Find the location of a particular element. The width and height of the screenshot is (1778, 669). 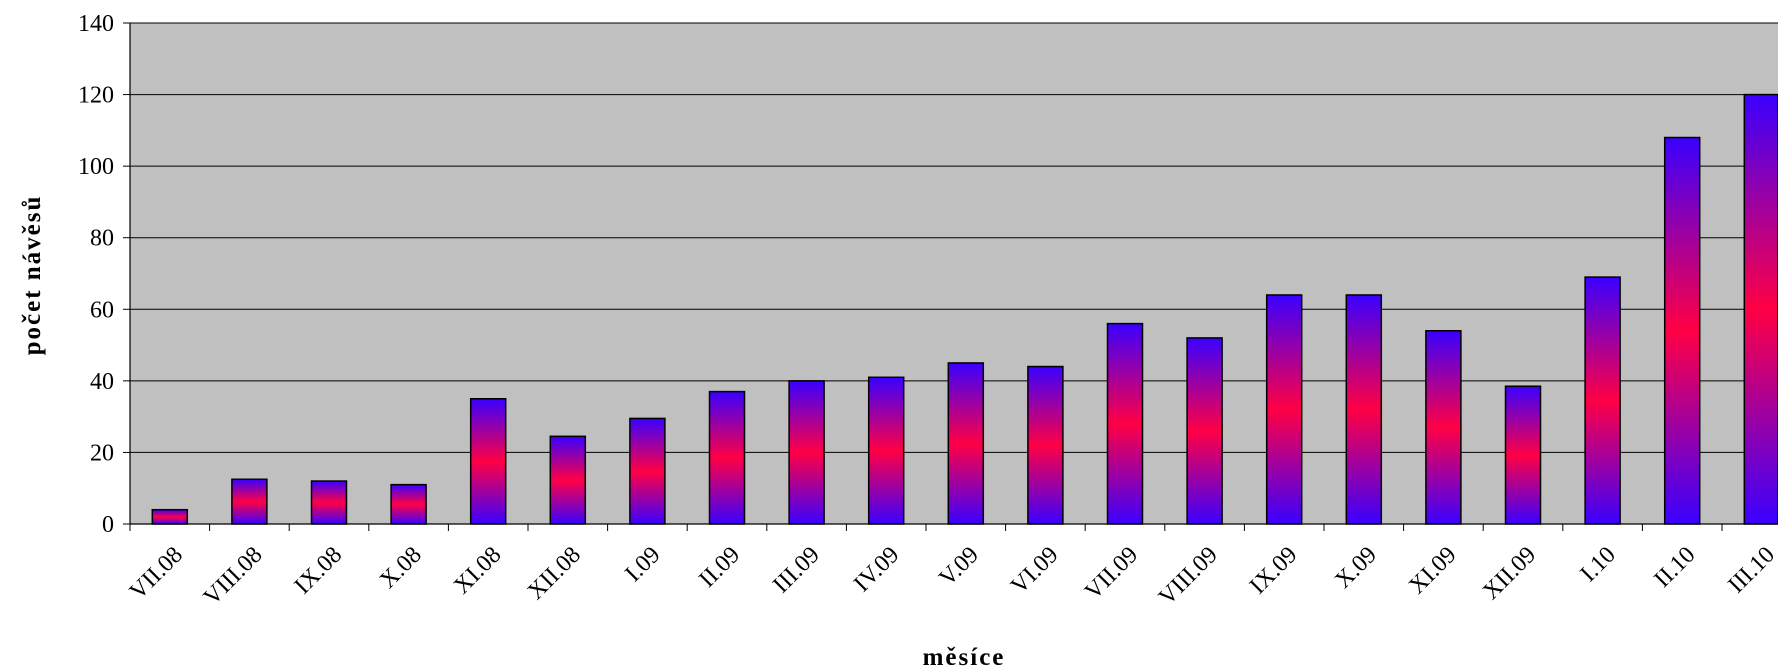

x-tick-label: IV.09 is located at coordinates (876, 569).